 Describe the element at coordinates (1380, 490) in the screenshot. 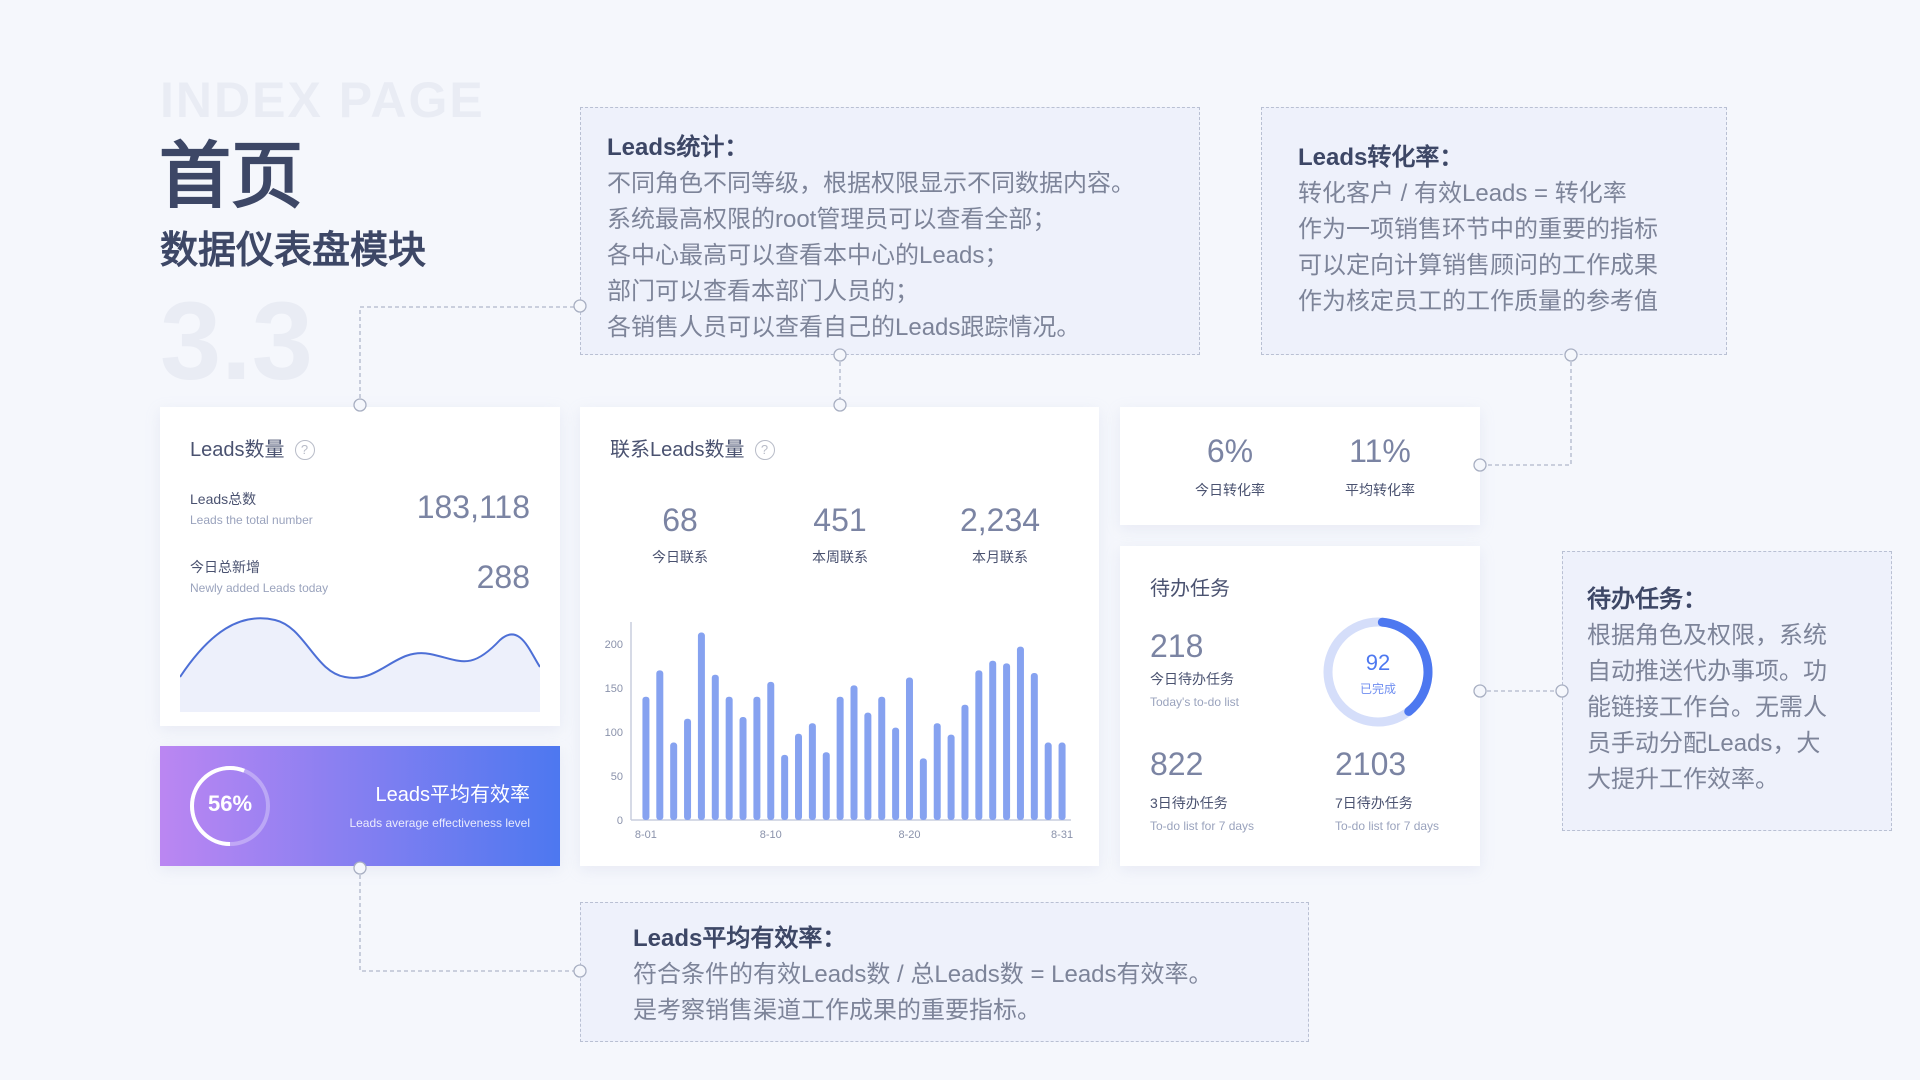

I see `avg-conversion-label: 平均转化率` at that location.